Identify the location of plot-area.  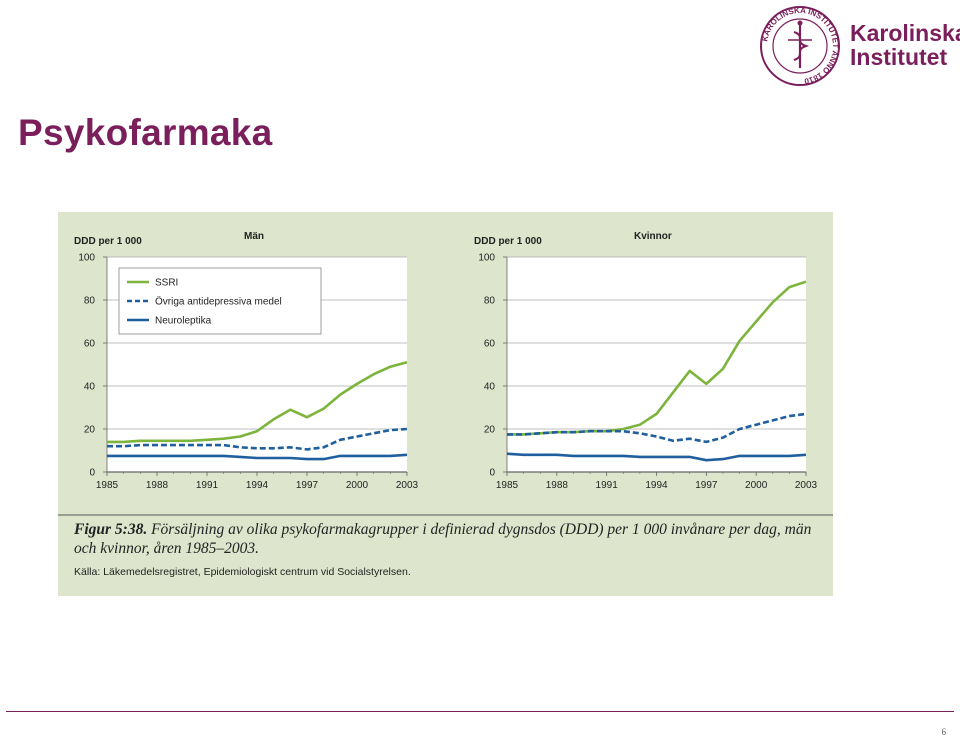
(656, 364).